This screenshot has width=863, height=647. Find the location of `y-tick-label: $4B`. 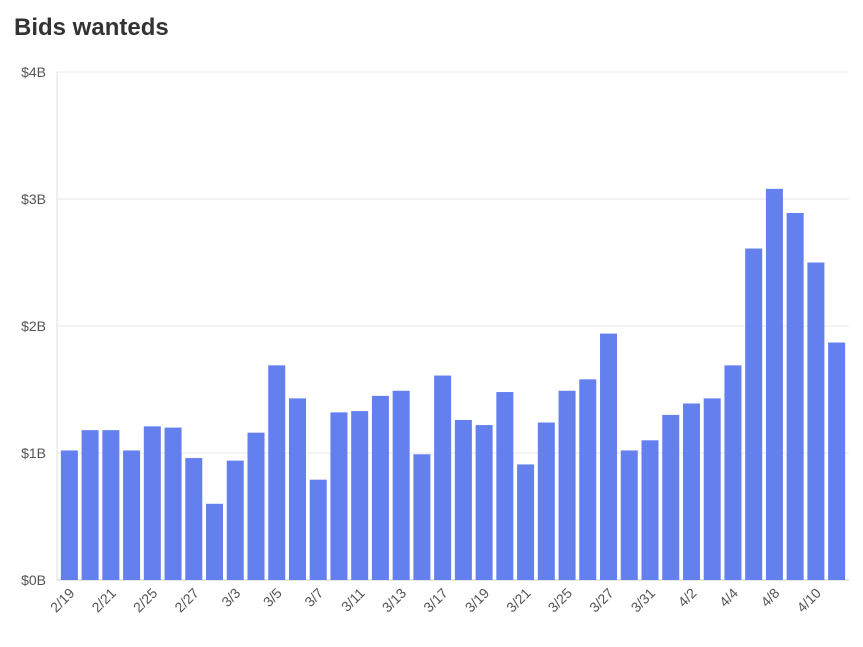

y-tick-label: $4B is located at coordinates (33, 72).